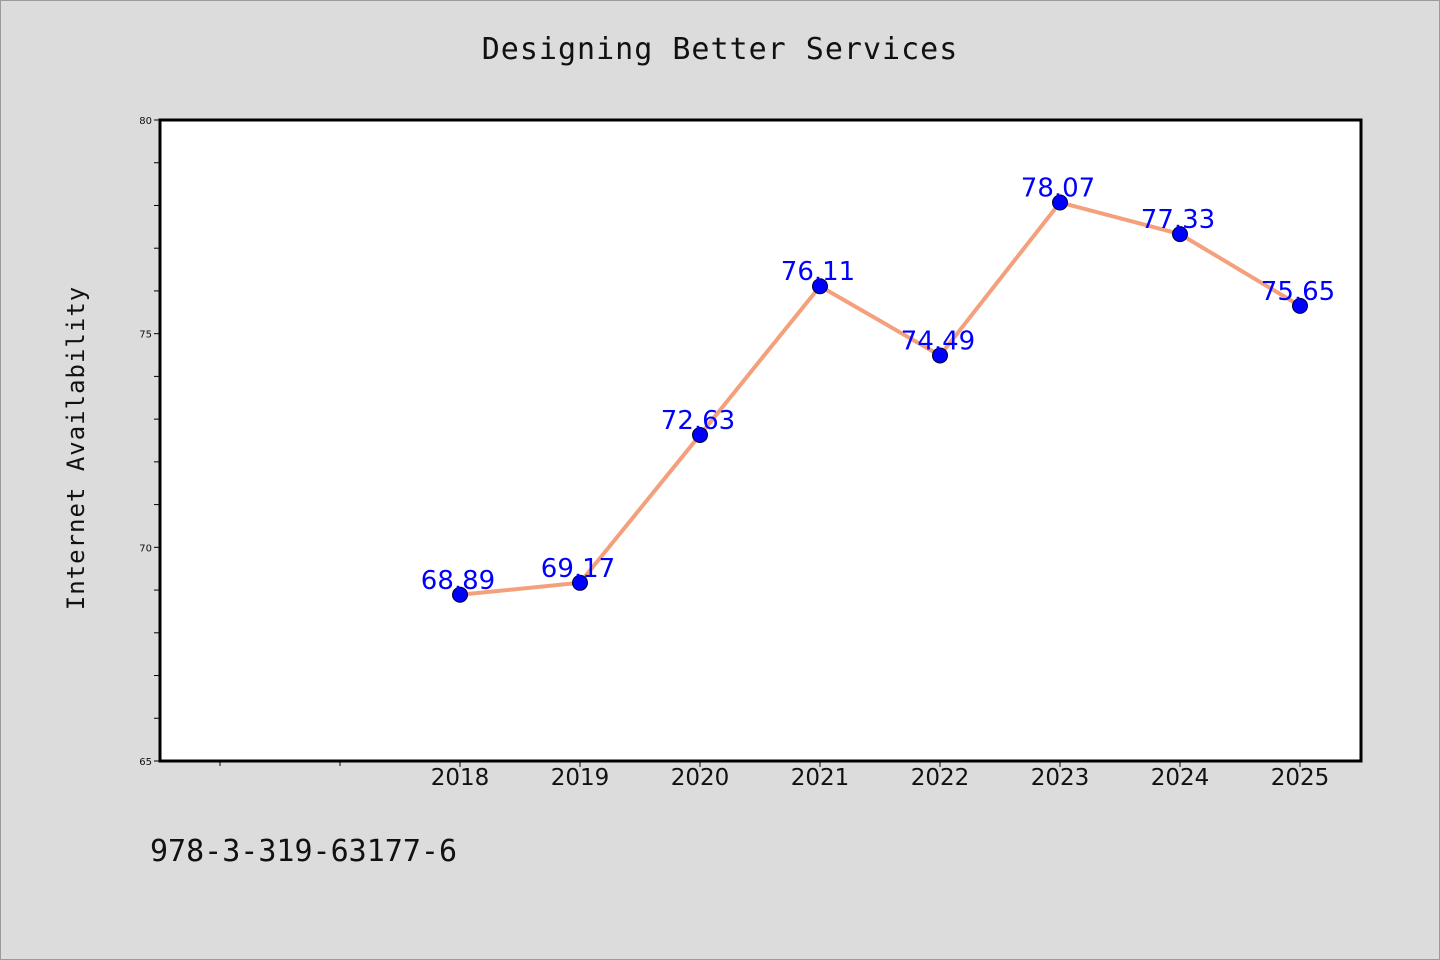 This screenshot has width=1440, height=960. Describe the element at coordinates (1178, 220) in the screenshot. I see `data-label: 77.33` at that location.